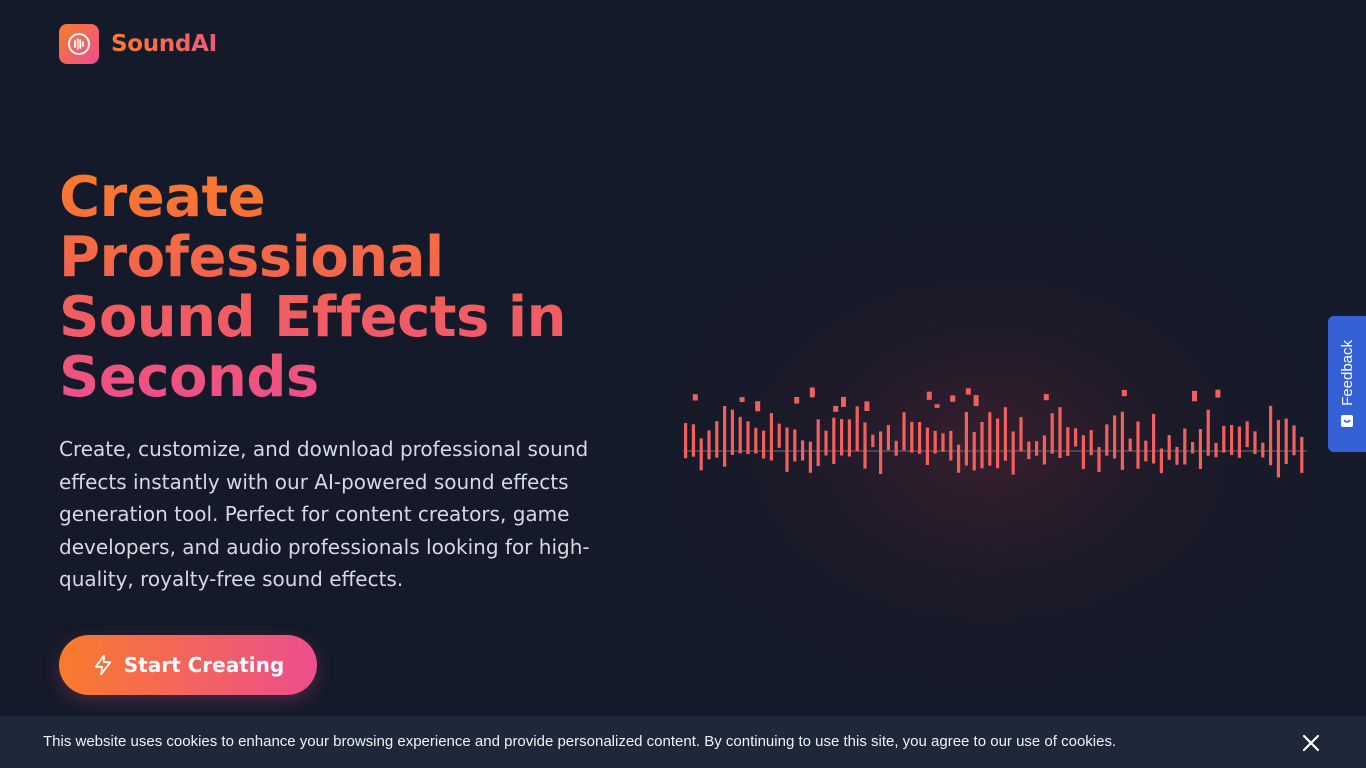 Image resolution: width=1366 pixels, height=768 pixels. What do you see at coordinates (1311, 743) in the screenshot?
I see `close-icon` at bounding box center [1311, 743].